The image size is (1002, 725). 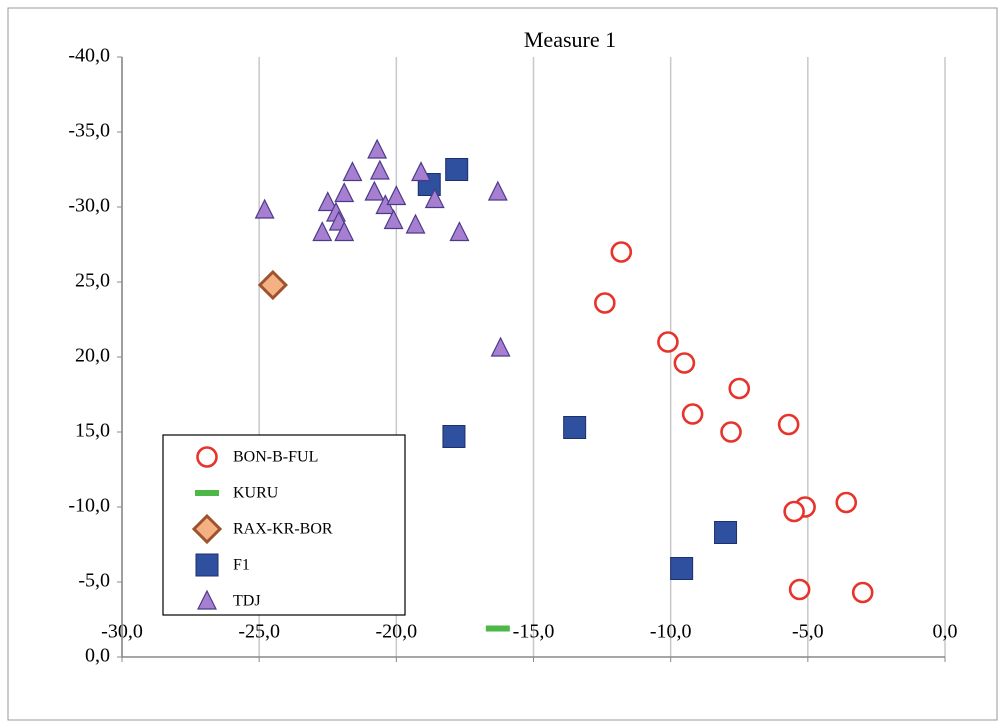 What do you see at coordinates (808, 632) in the screenshot?
I see `x-tick-label: -5,0` at bounding box center [808, 632].